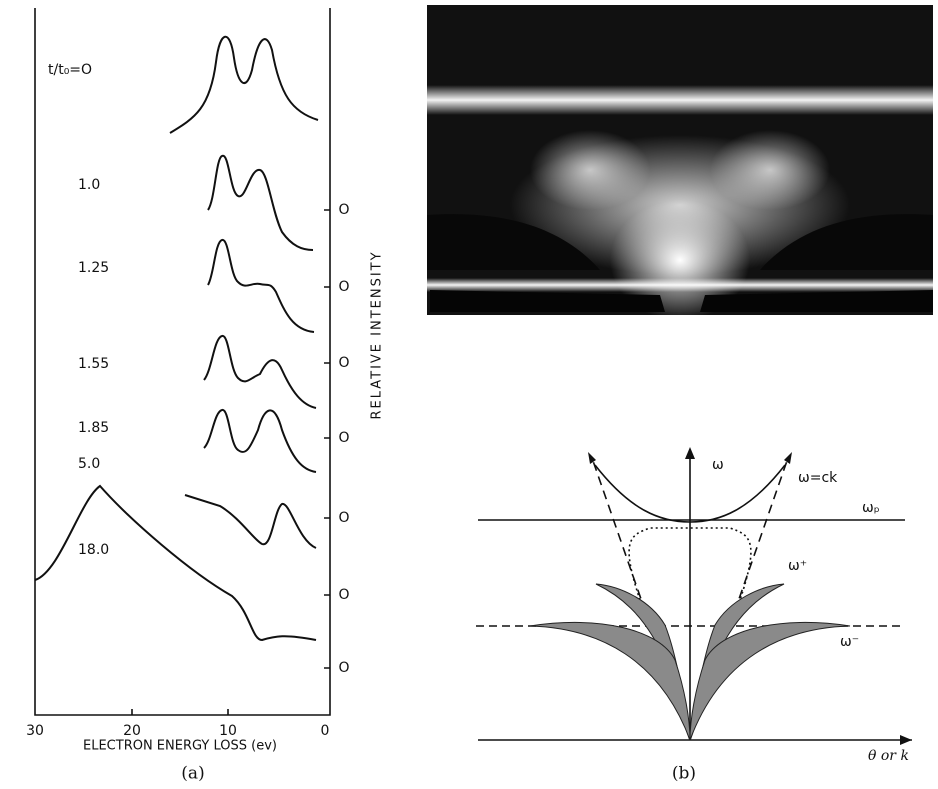  Describe the element at coordinates (93, 550) in the screenshot. I see `curve-label: 18.0` at that location.